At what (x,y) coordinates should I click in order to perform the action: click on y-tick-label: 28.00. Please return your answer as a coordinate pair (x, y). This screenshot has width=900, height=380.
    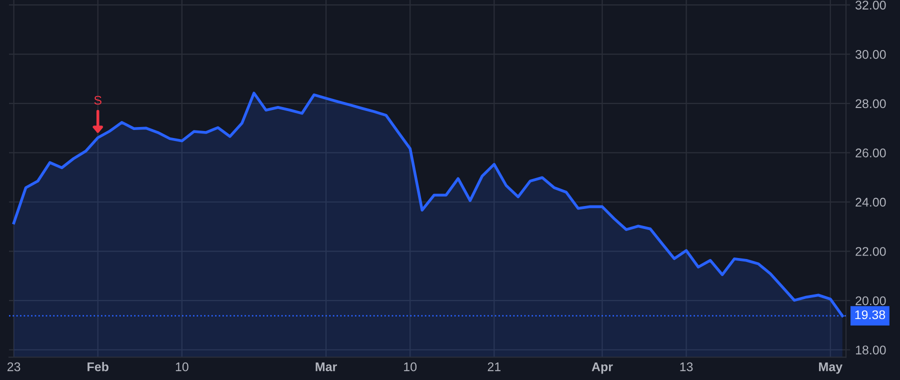
    Looking at the image, I should click on (871, 103).